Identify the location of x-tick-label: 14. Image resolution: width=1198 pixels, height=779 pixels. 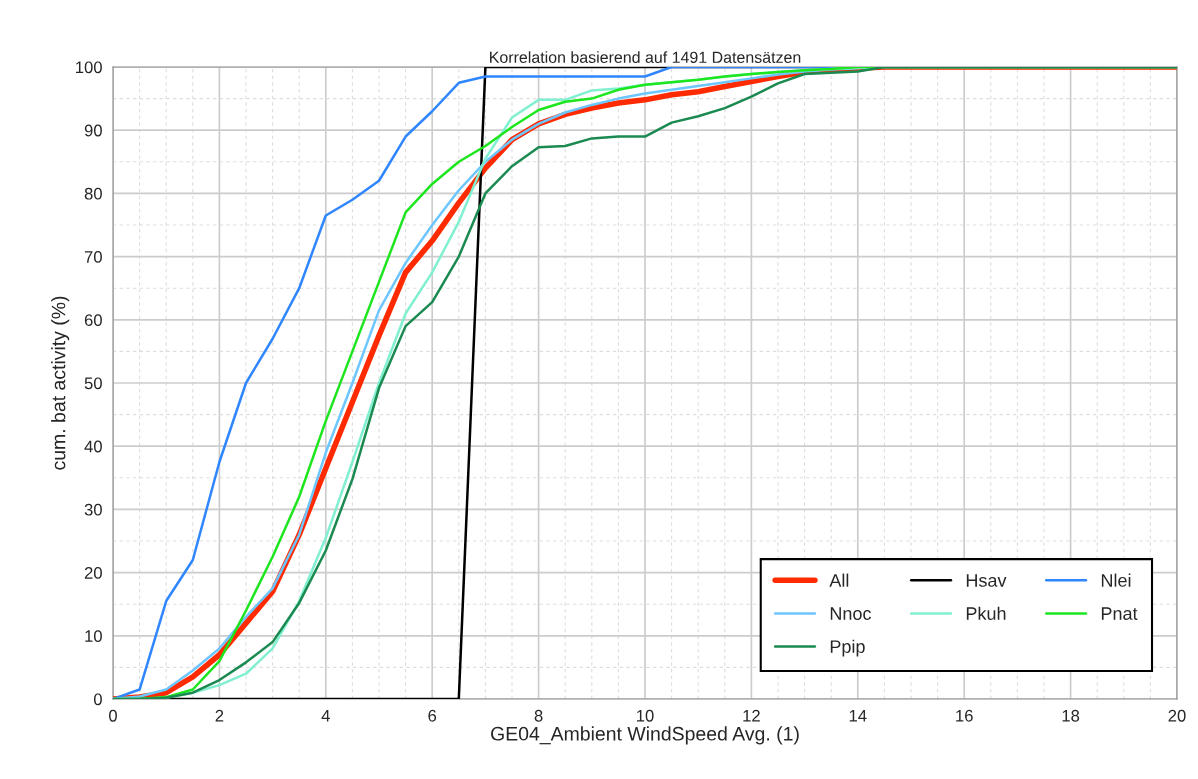
(858, 716).